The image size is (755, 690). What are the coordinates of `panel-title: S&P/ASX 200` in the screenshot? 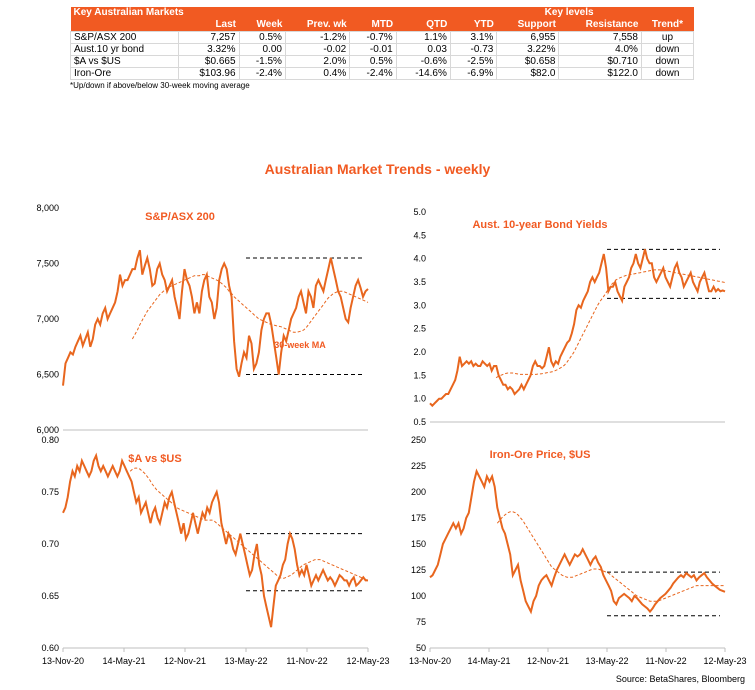 It's located at (180, 217).